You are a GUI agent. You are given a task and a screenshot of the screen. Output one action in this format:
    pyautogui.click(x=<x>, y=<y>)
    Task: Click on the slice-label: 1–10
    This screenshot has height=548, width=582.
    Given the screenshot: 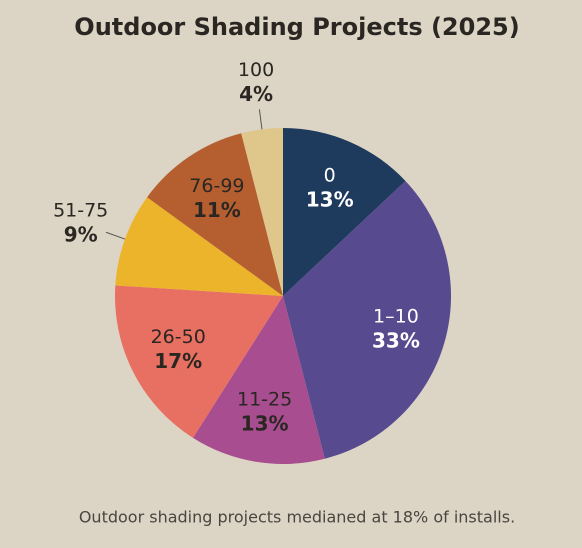 What is the action you would take?
    pyautogui.click(x=396, y=316)
    